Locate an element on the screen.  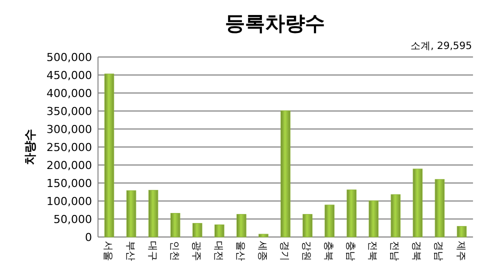
y-tick-label: 250,000 is located at coordinates (69, 147).